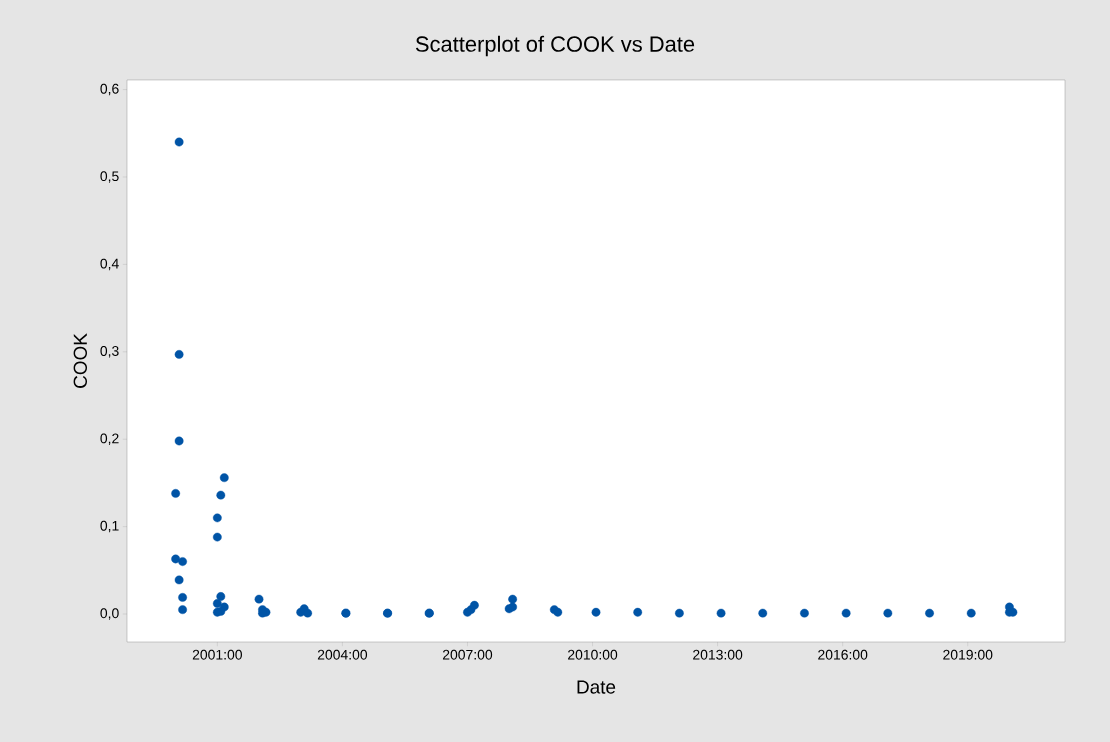 The height and width of the screenshot is (742, 1110). What do you see at coordinates (555, 46) in the screenshot?
I see `chart-title: Scatterplot of COOK vs Date` at bounding box center [555, 46].